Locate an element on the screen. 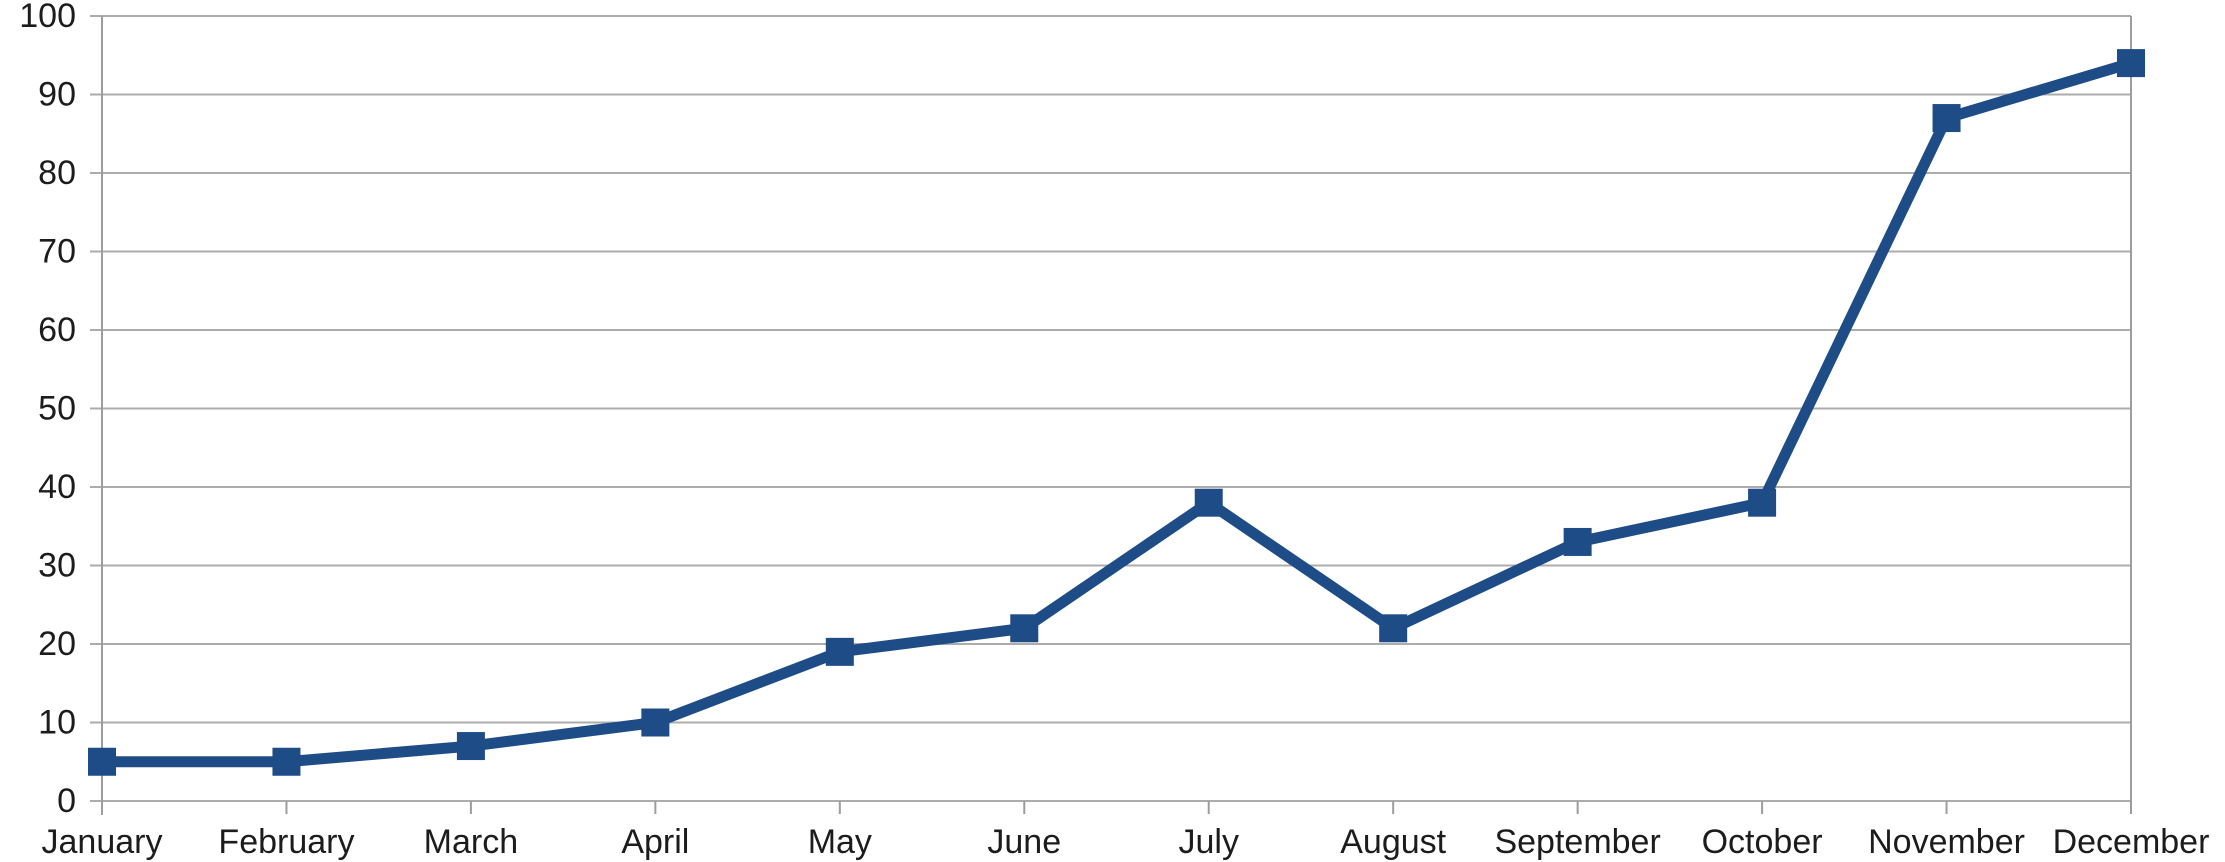  y-axis-tick-label: 40 is located at coordinates (57, 487).